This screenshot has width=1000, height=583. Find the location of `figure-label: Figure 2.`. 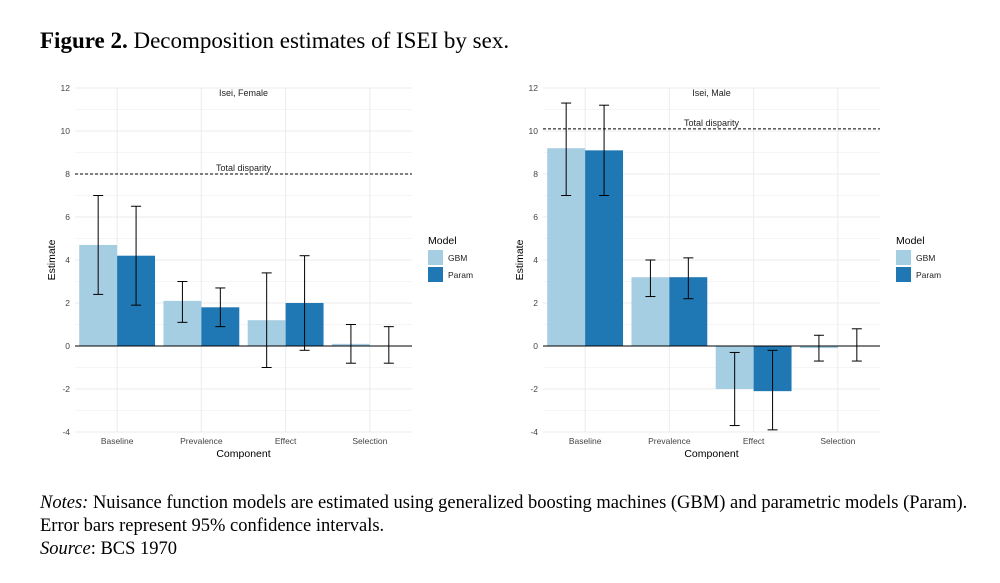

figure-label: Figure 2. is located at coordinates (84, 40).